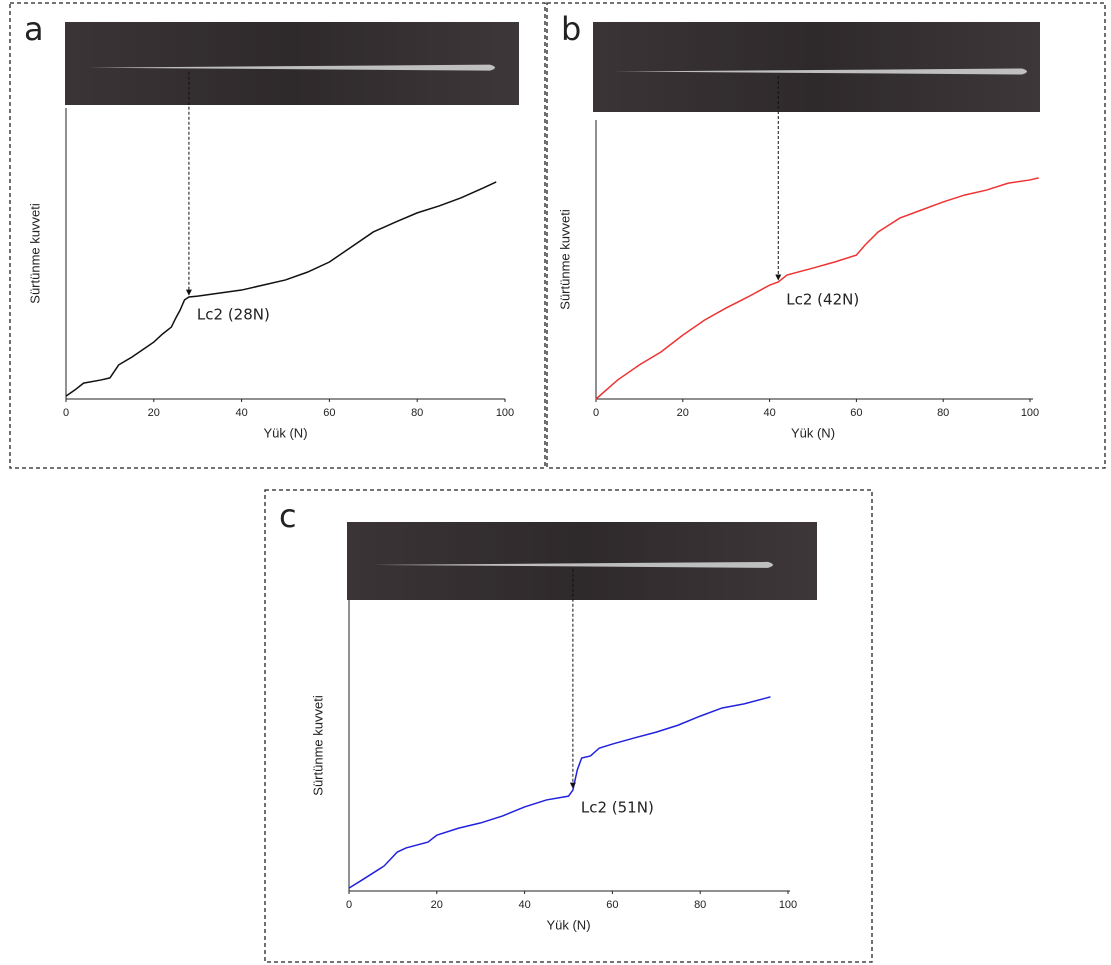 This screenshot has width=1111, height=965. I want to click on panel-label: c, so click(288, 516).